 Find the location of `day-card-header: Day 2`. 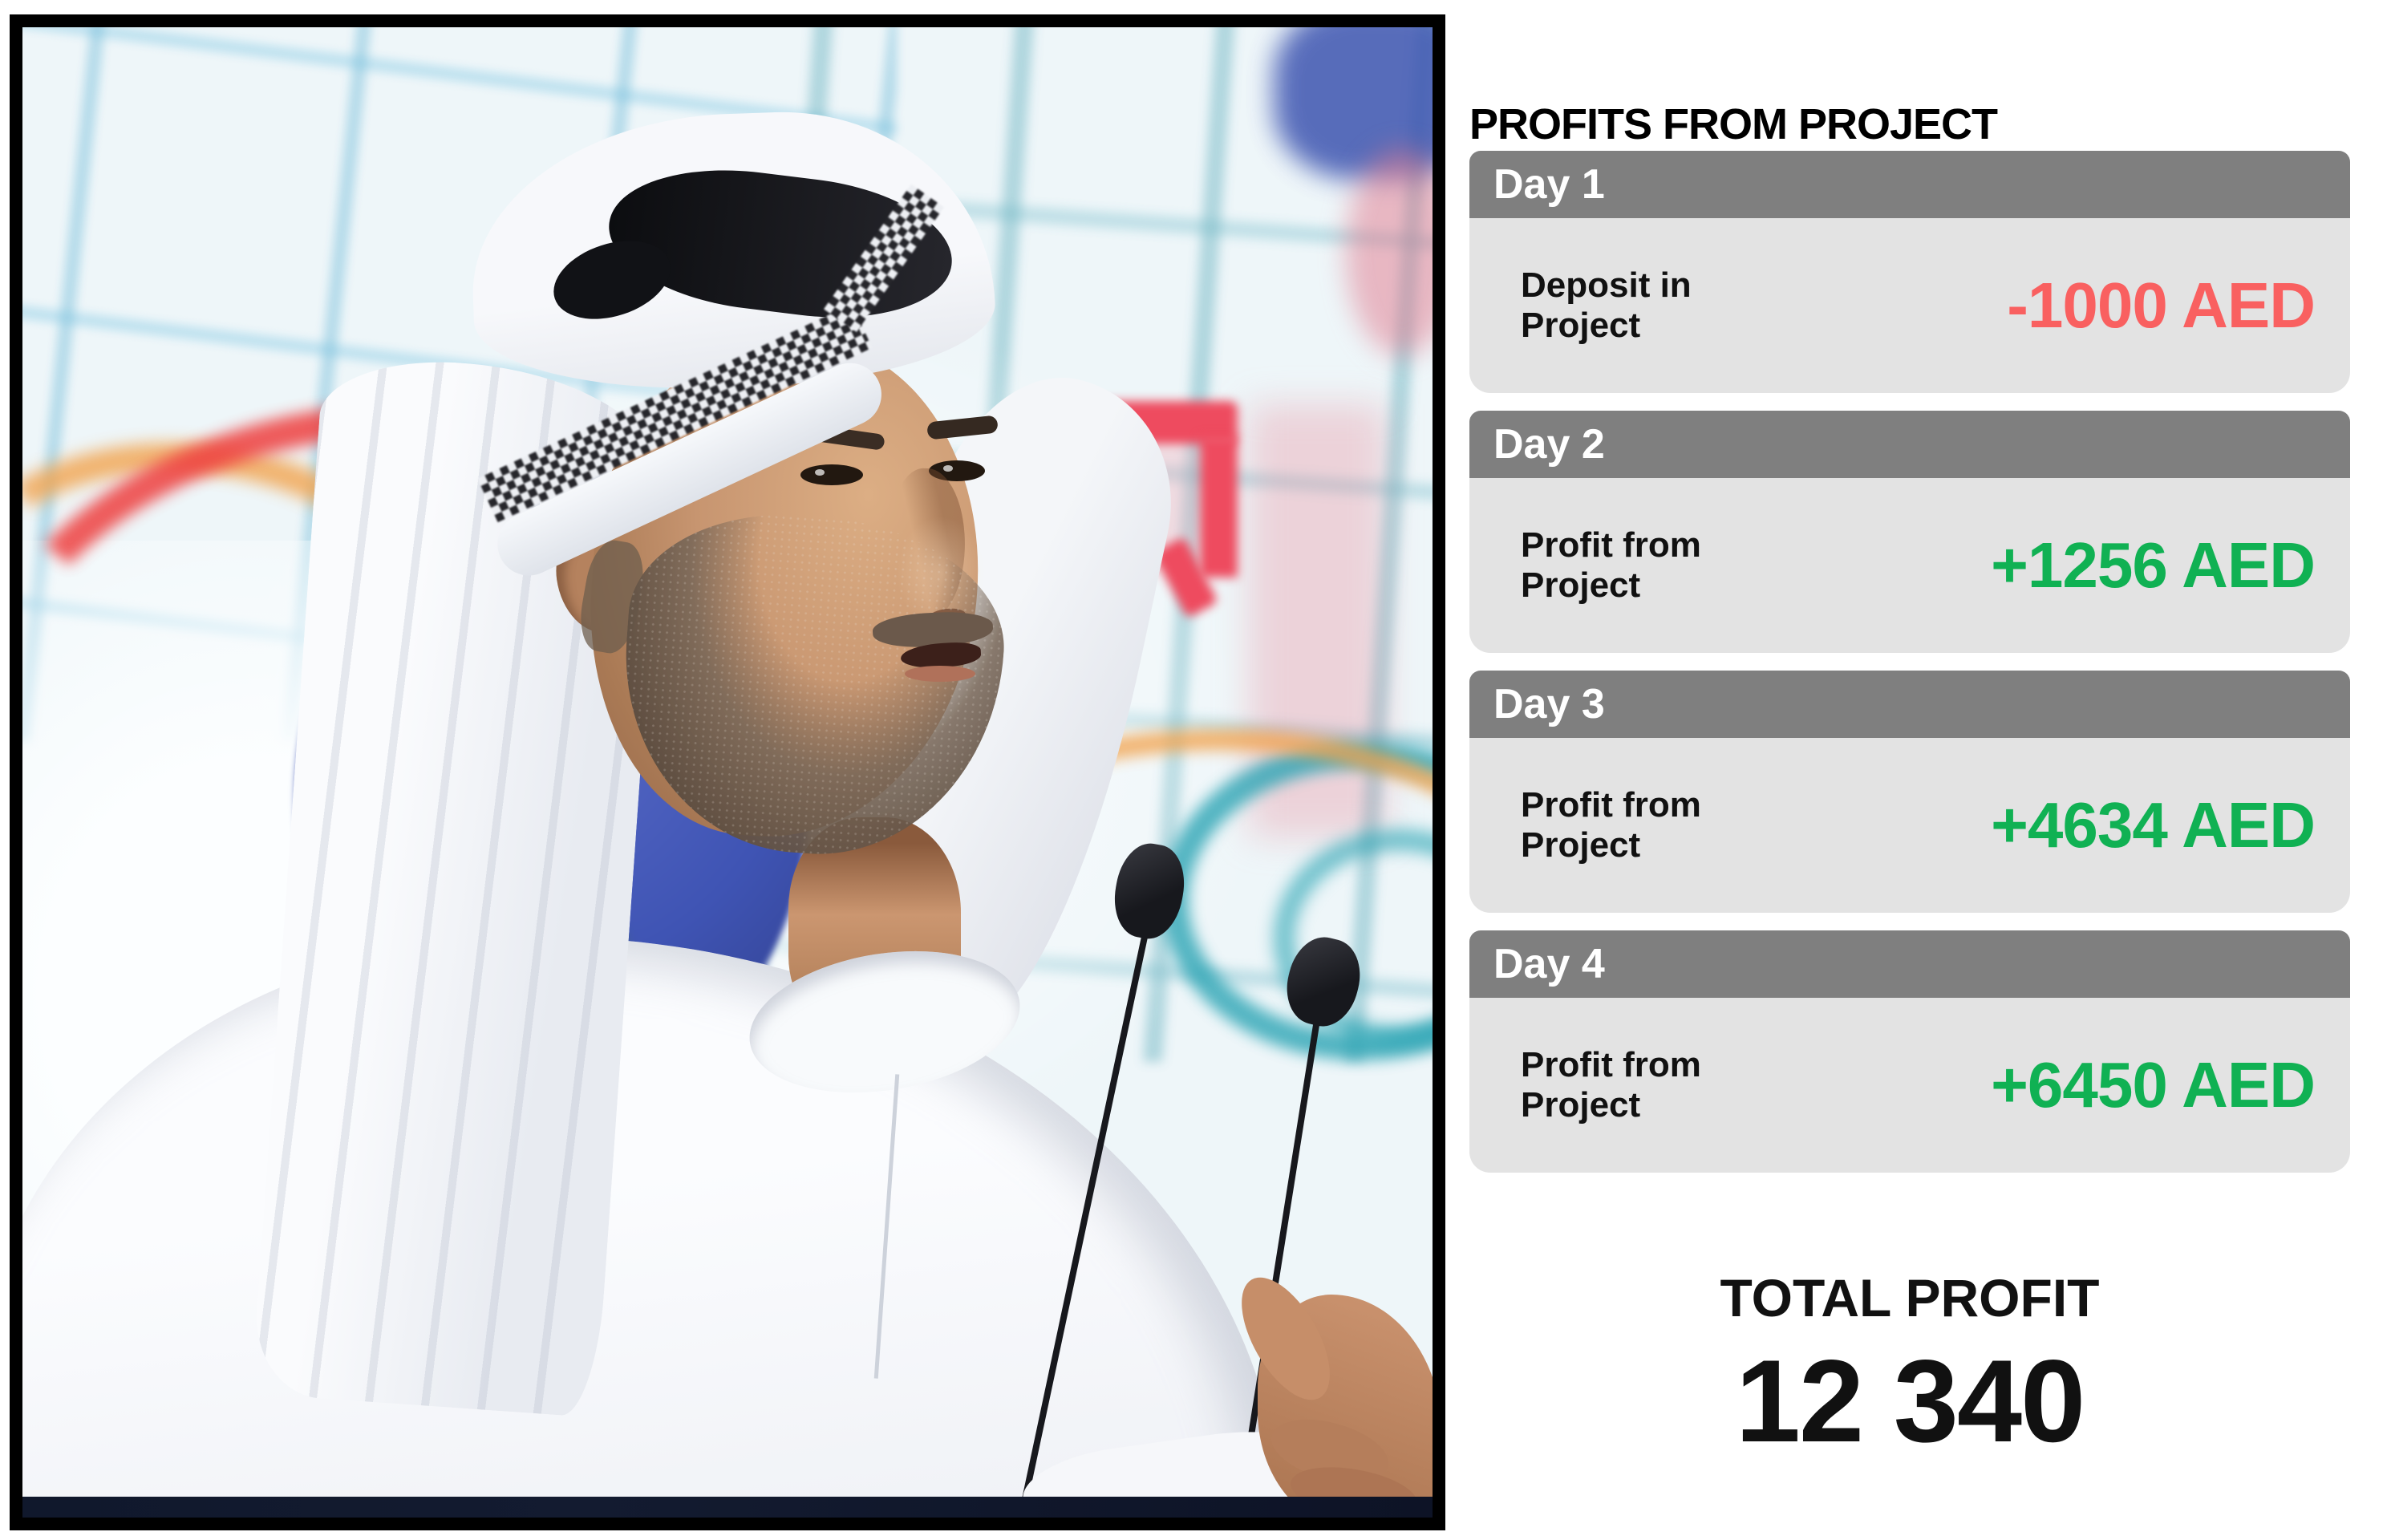

day-card-header: Day 2 is located at coordinates (1909, 444).